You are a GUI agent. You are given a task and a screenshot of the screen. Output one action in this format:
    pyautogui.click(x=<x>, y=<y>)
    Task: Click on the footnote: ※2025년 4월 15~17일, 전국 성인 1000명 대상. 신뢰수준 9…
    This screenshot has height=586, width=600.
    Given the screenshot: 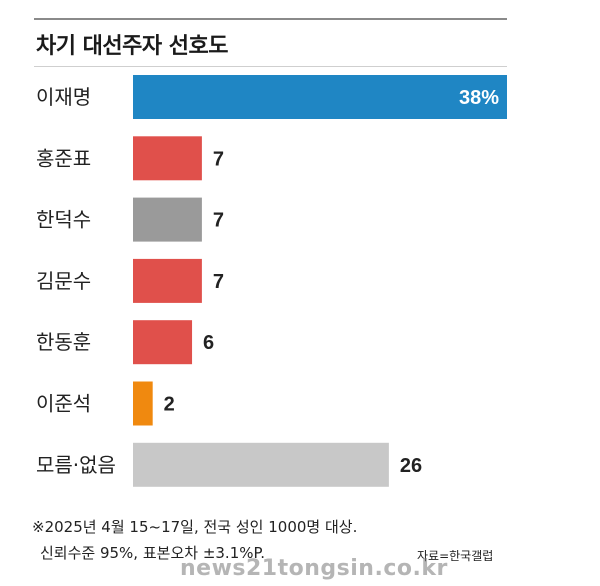 What is the action you would take?
    pyautogui.click(x=194, y=540)
    